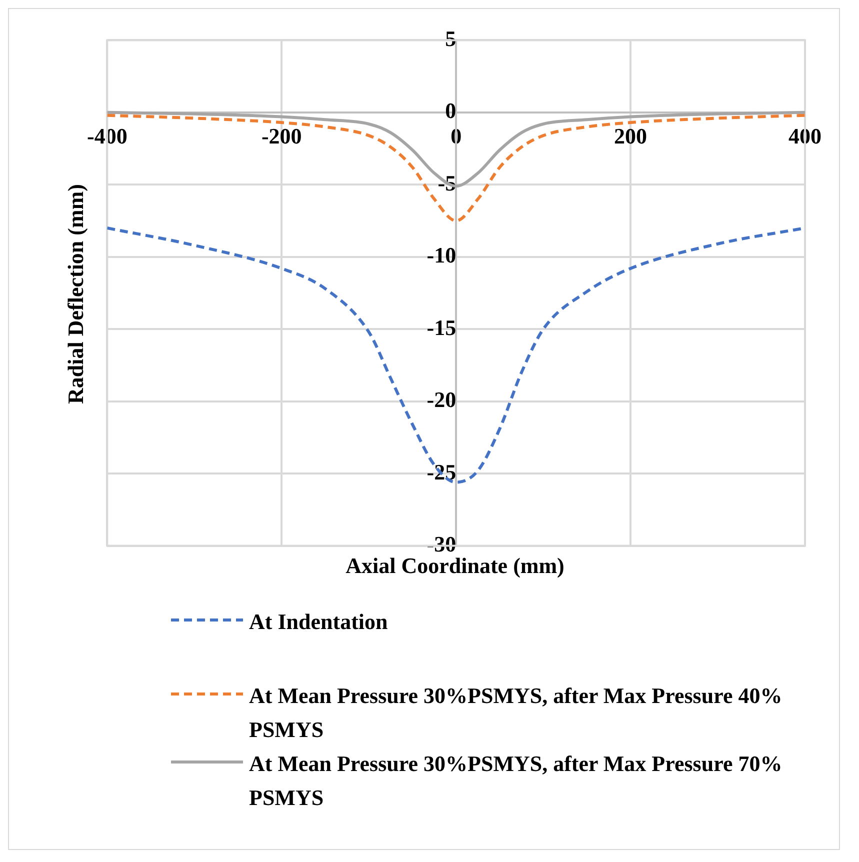 This screenshot has width=859, height=862. I want to click on x-tick-label: -200, so click(281, 135).